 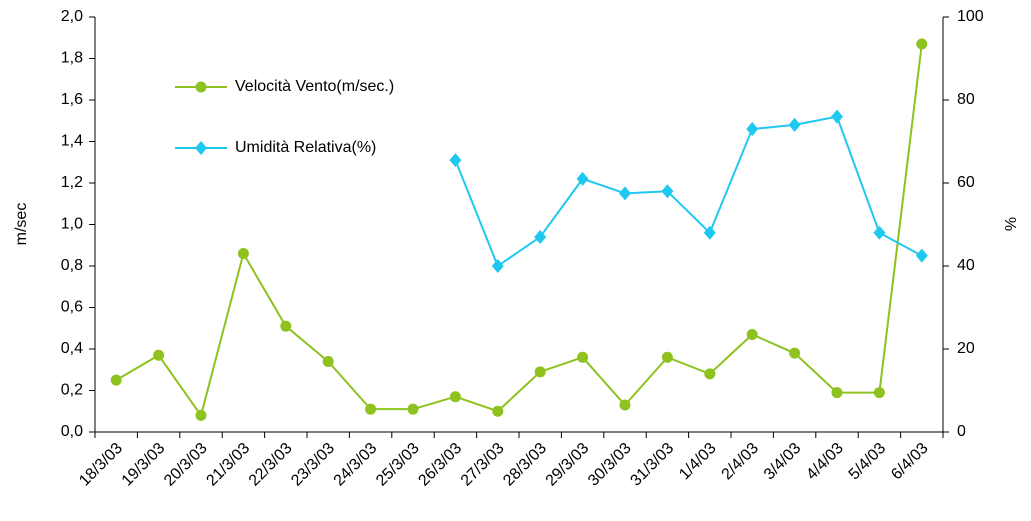 What do you see at coordinates (698, 462) in the screenshot?
I see `x-tick-label: 1/4/03` at bounding box center [698, 462].